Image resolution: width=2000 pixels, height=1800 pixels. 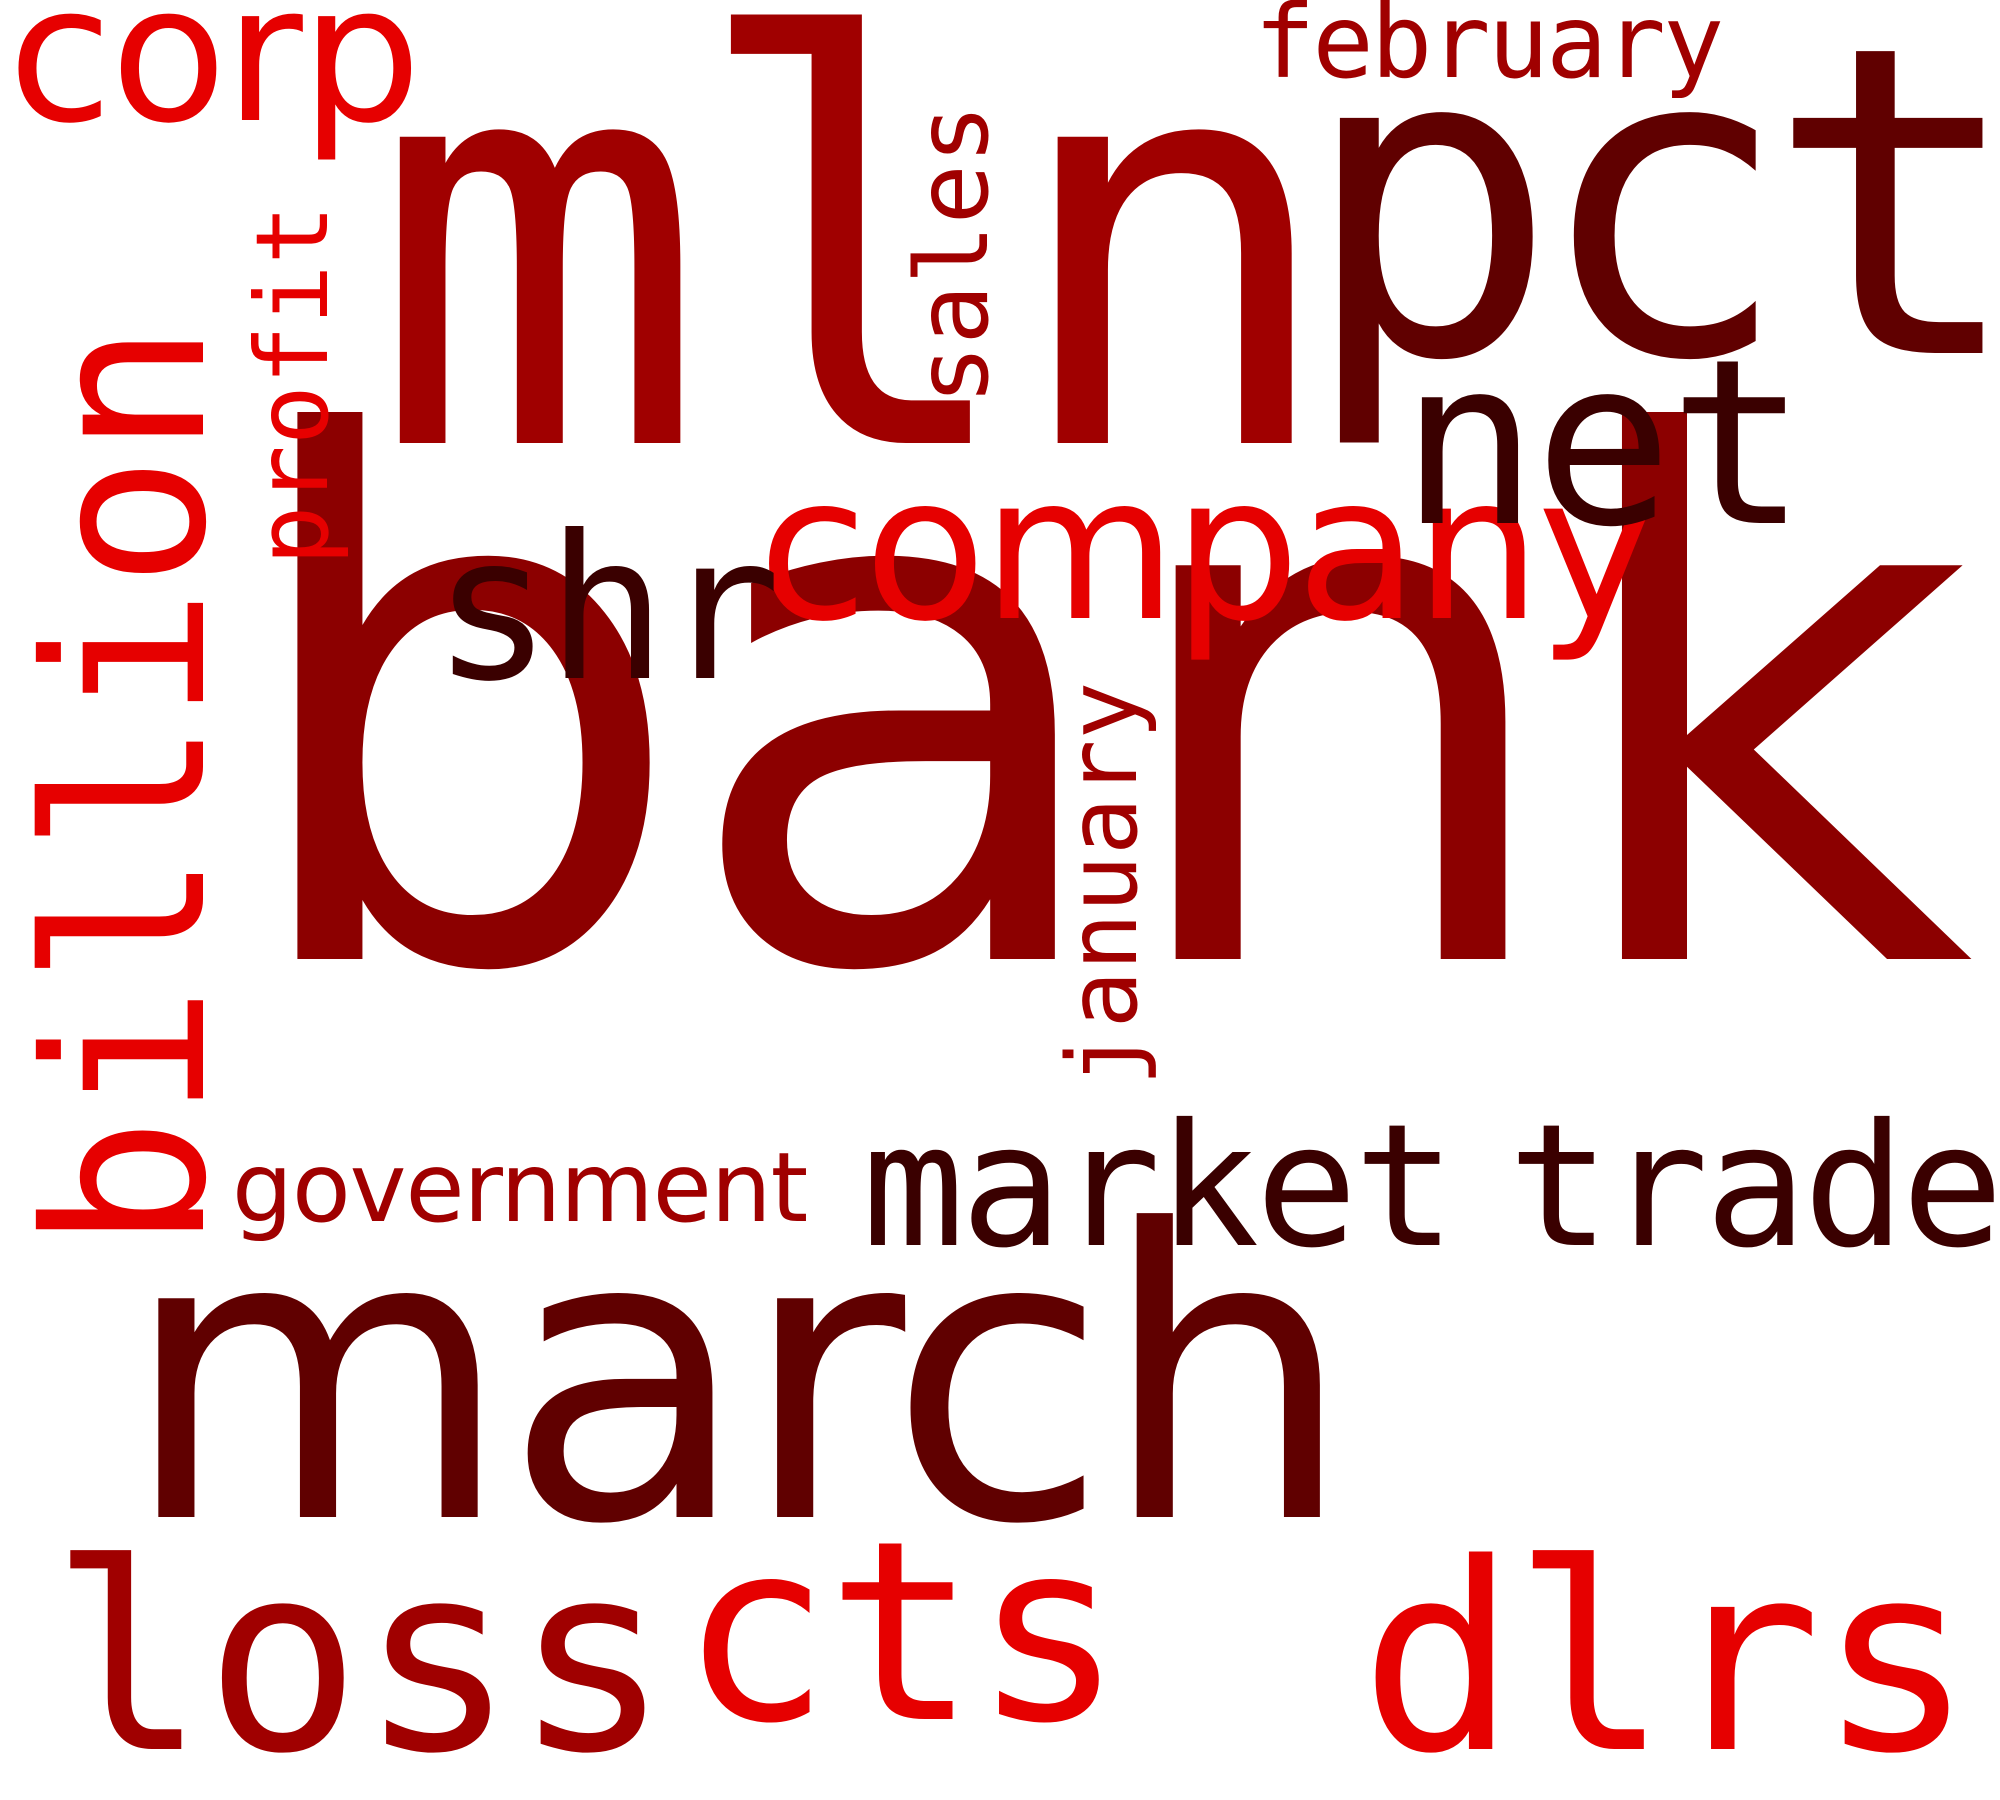 I want to click on word-corp: corp, so click(x=214, y=82).